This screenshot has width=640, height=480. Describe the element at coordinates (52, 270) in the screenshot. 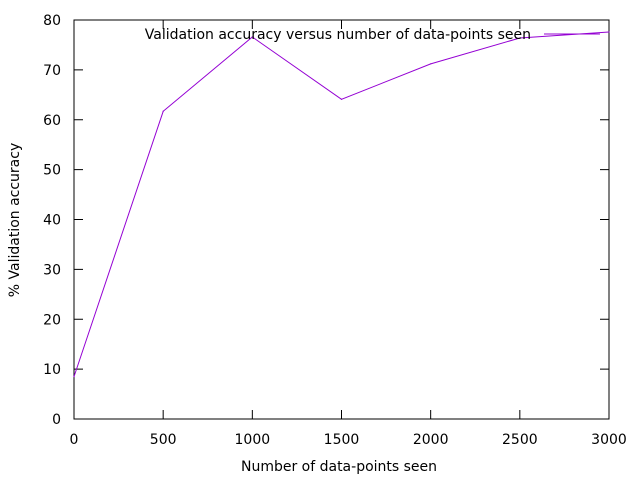

I see `y-tick-label: 30` at that location.